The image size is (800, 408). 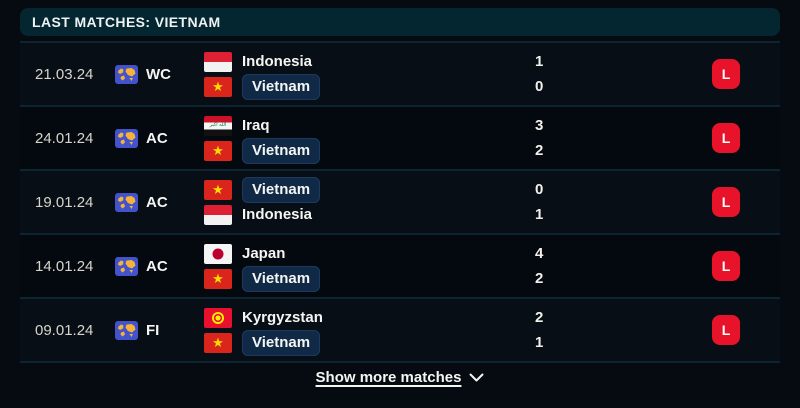 I want to click on away-team-line: Indonesia, so click(x=369, y=214).